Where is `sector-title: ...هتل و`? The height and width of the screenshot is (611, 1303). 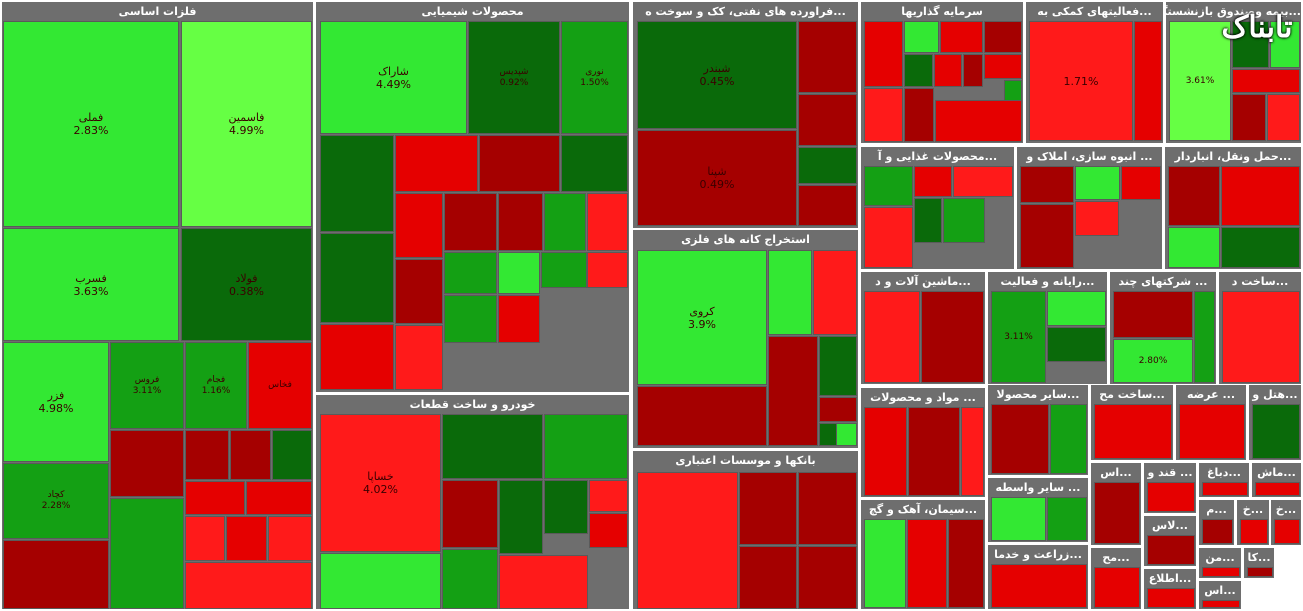 sector-title: ...هتل و is located at coordinates (1275, 394).